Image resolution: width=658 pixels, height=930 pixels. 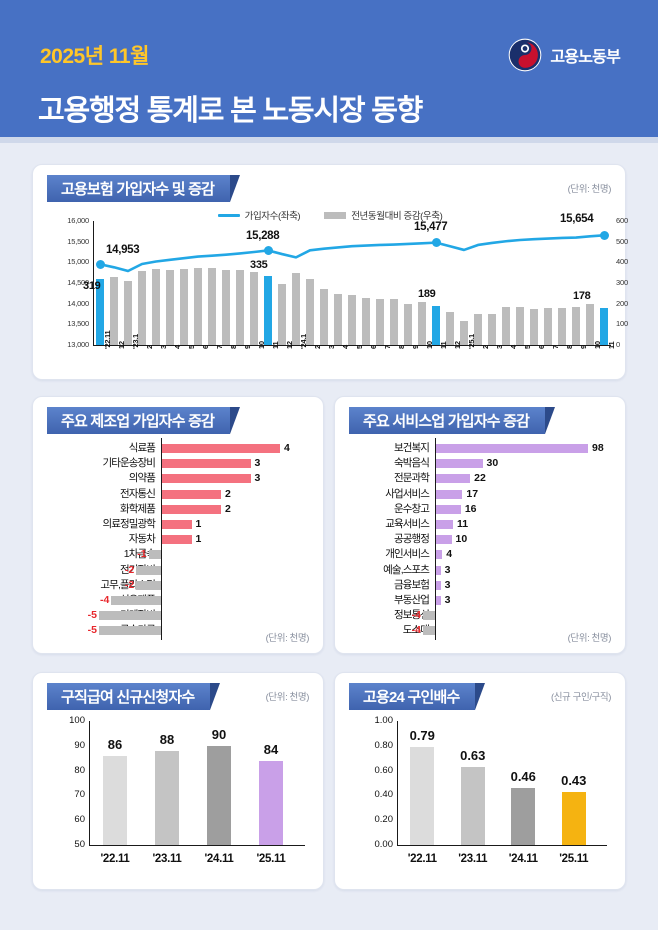 I want to click on main-y-tick-left: 14,500, so click(x=78, y=282).